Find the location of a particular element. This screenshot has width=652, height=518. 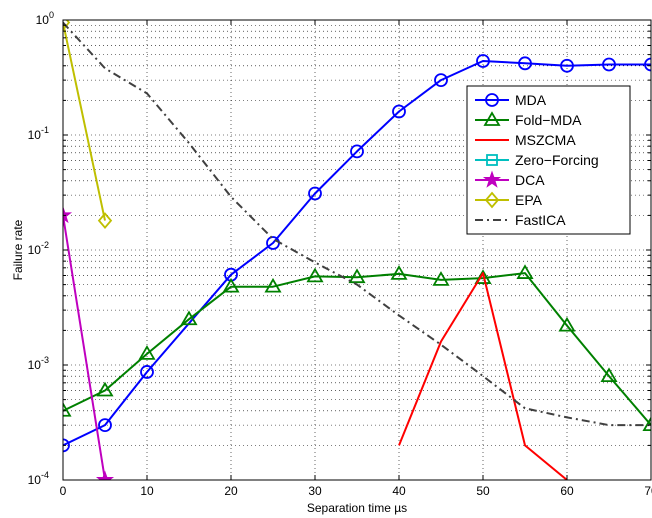

x-tick-label: 30 is located at coordinates (315, 491).